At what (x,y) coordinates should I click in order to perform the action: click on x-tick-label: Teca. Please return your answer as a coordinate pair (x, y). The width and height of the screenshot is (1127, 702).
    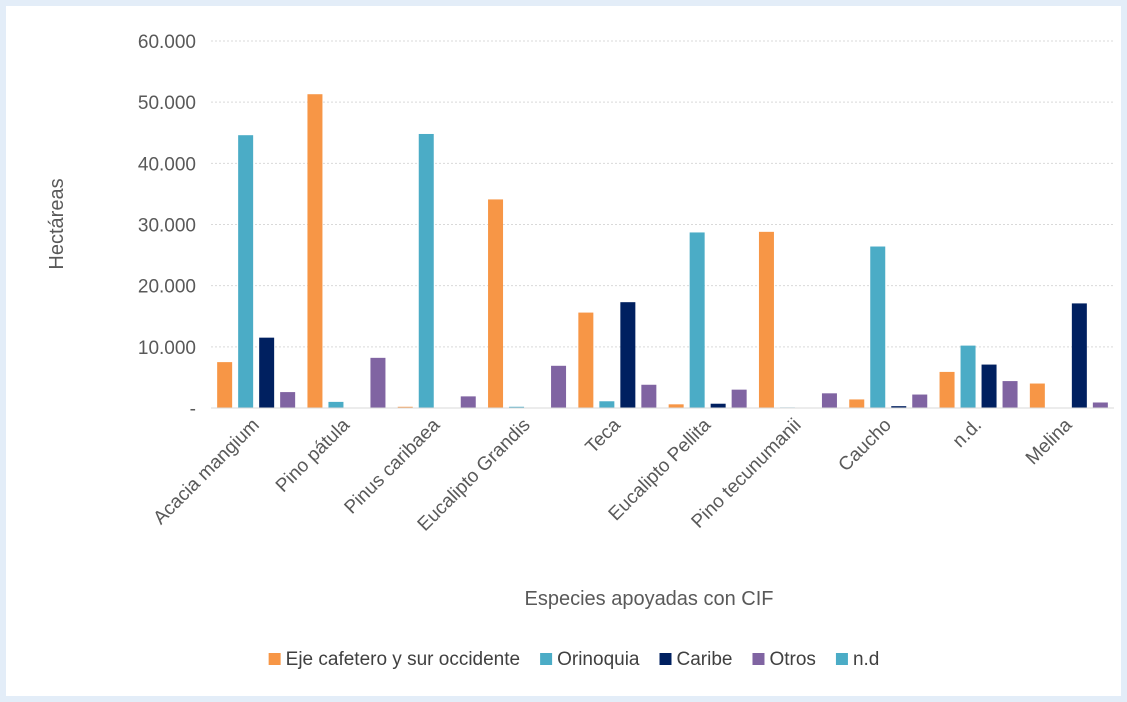
    Looking at the image, I should click on (604, 436).